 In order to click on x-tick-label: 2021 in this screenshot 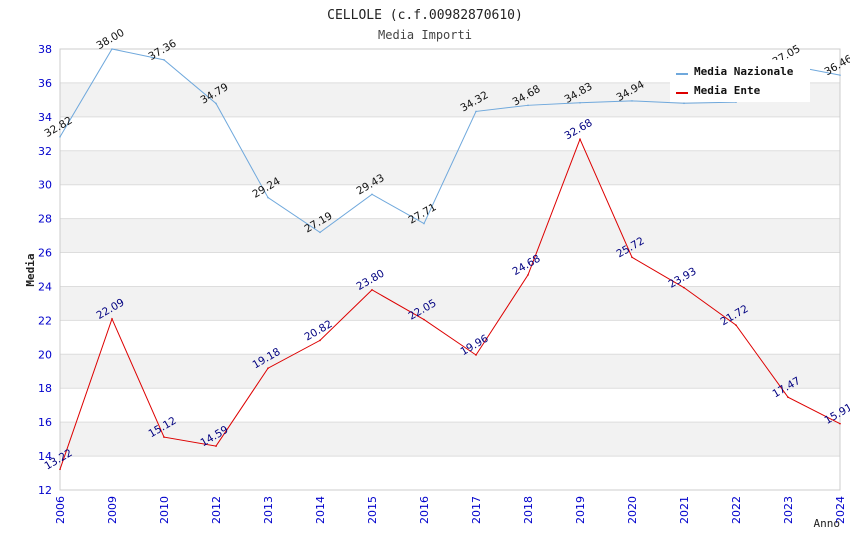, I will do `click(684, 510)`.